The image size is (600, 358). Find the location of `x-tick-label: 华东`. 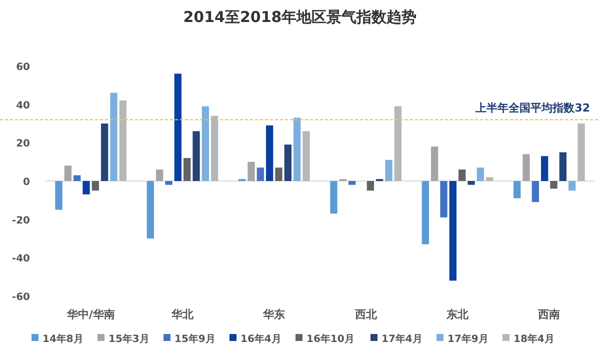

x-tick-label: 华东 is located at coordinates (274, 314).